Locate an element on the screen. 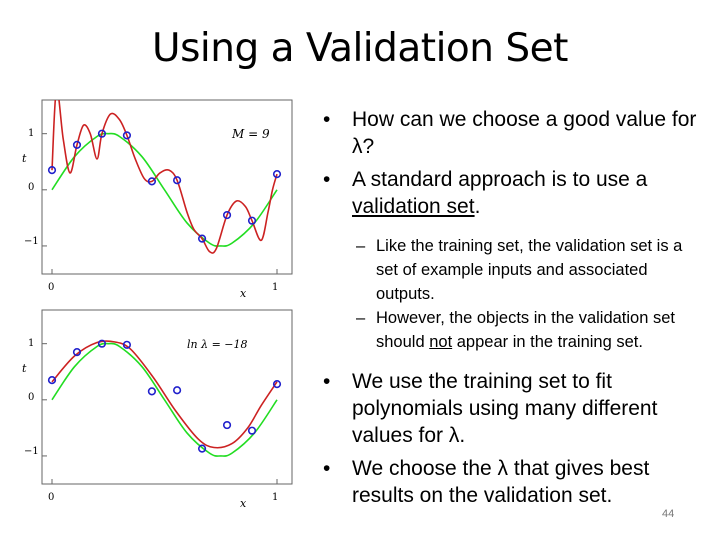 The width and height of the screenshot is (720, 540). plot-ln-lambda: ln λ = −18 1 0 −1 t 0 1 x is located at coordinates (157, 408).